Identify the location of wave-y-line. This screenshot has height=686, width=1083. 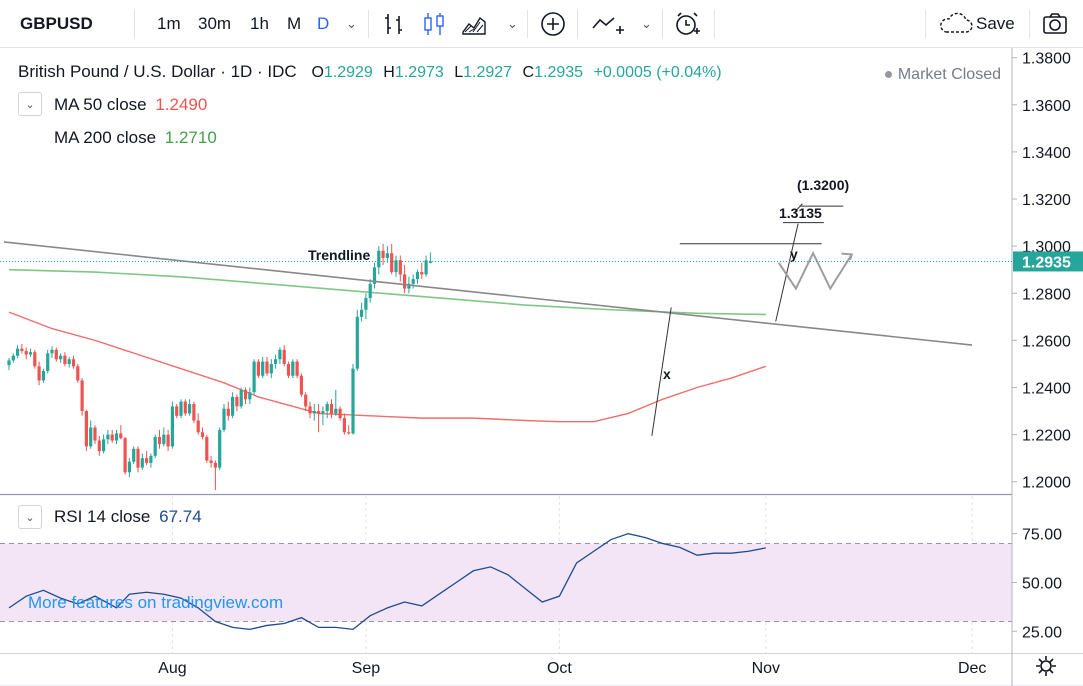
(787, 272).